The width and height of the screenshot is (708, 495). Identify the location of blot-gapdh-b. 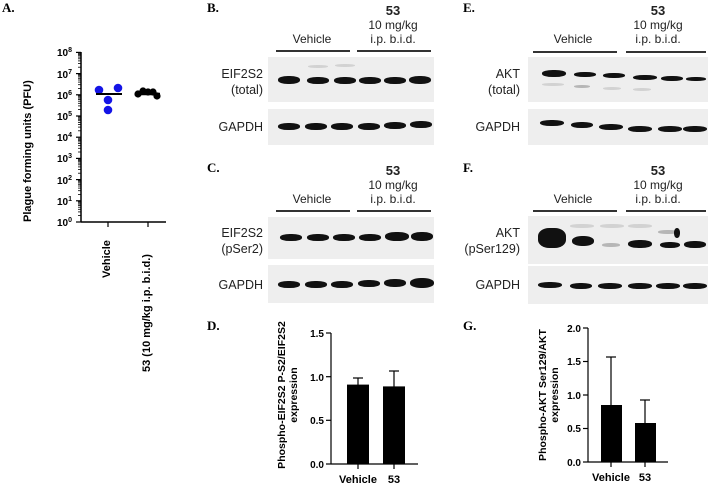
(351, 127).